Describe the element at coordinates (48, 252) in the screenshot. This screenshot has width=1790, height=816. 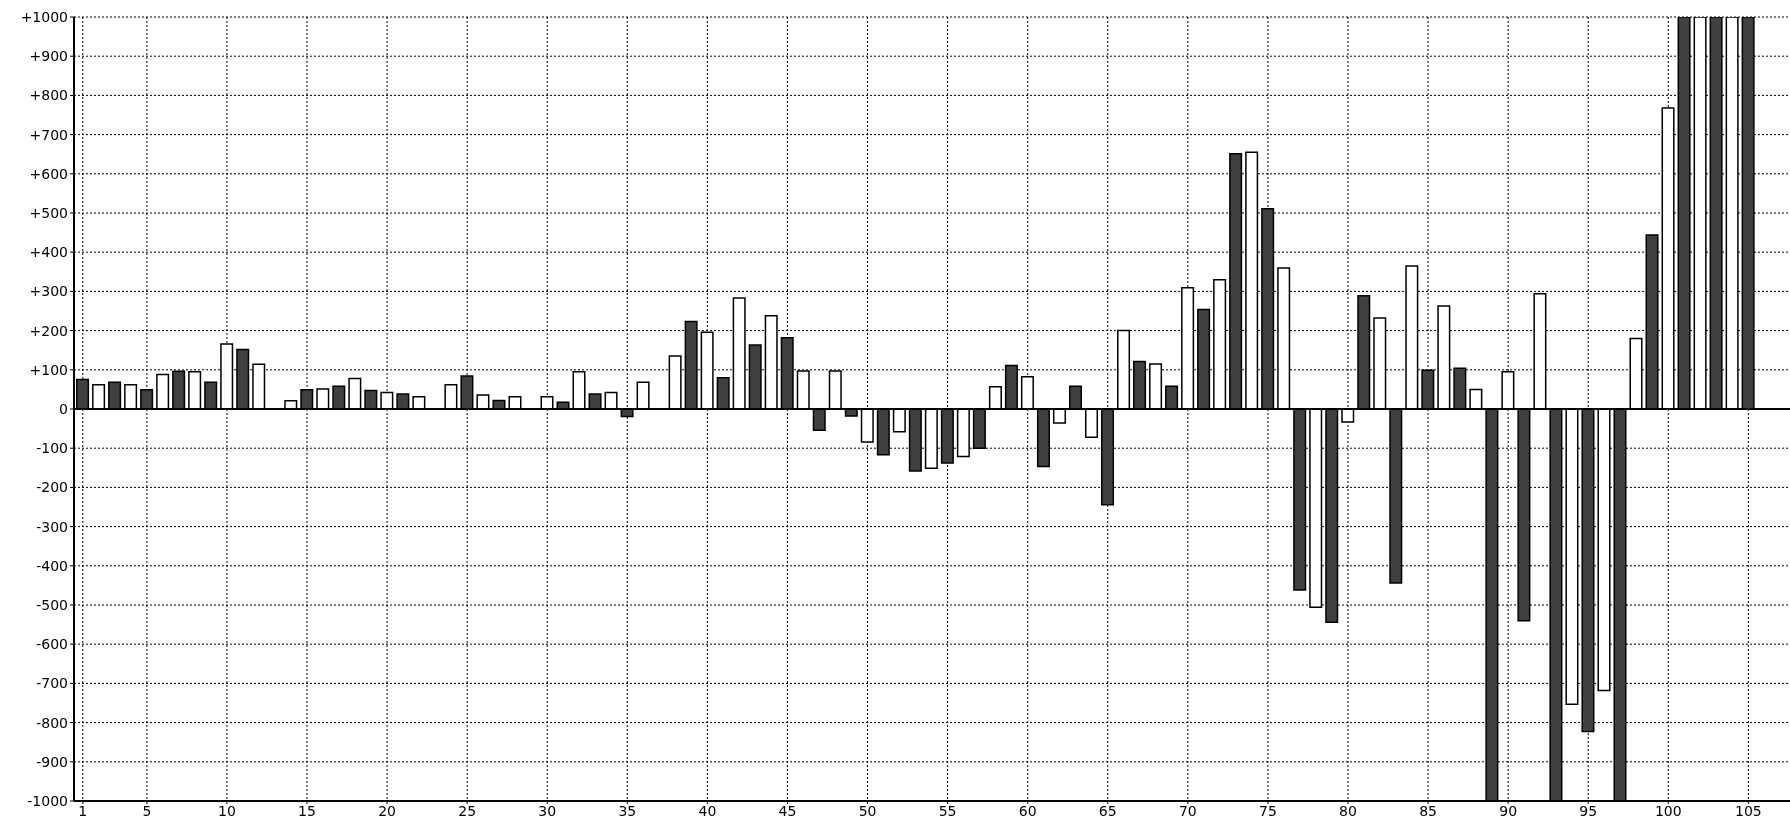
I see `y-tick-label: +400` at that location.